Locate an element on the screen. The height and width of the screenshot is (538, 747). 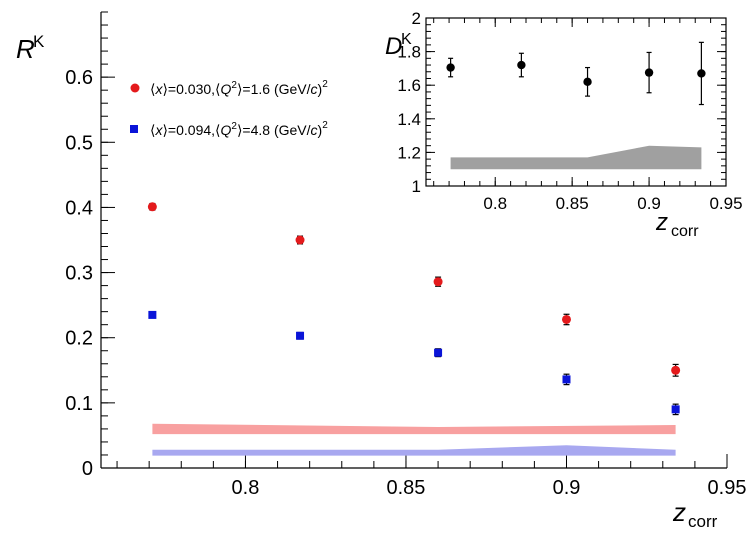
inset-sys-band is located at coordinates (576, 157).